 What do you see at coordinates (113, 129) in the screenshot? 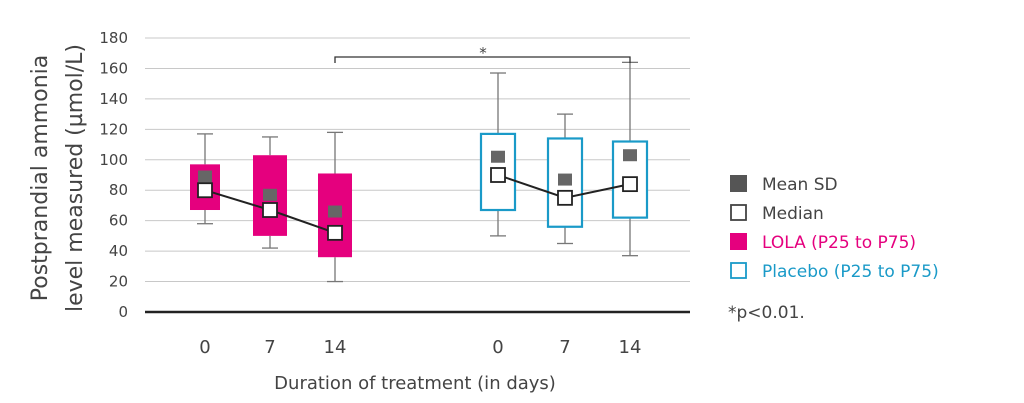
I see `y-tick-label: 120` at bounding box center [113, 129].